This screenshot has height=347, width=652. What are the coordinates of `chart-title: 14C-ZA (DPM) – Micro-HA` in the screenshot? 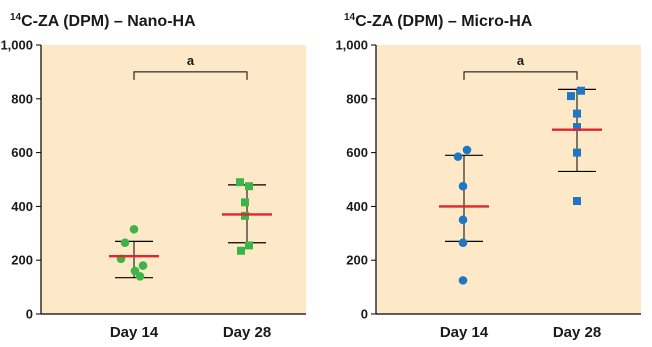 It's located at (438, 21).